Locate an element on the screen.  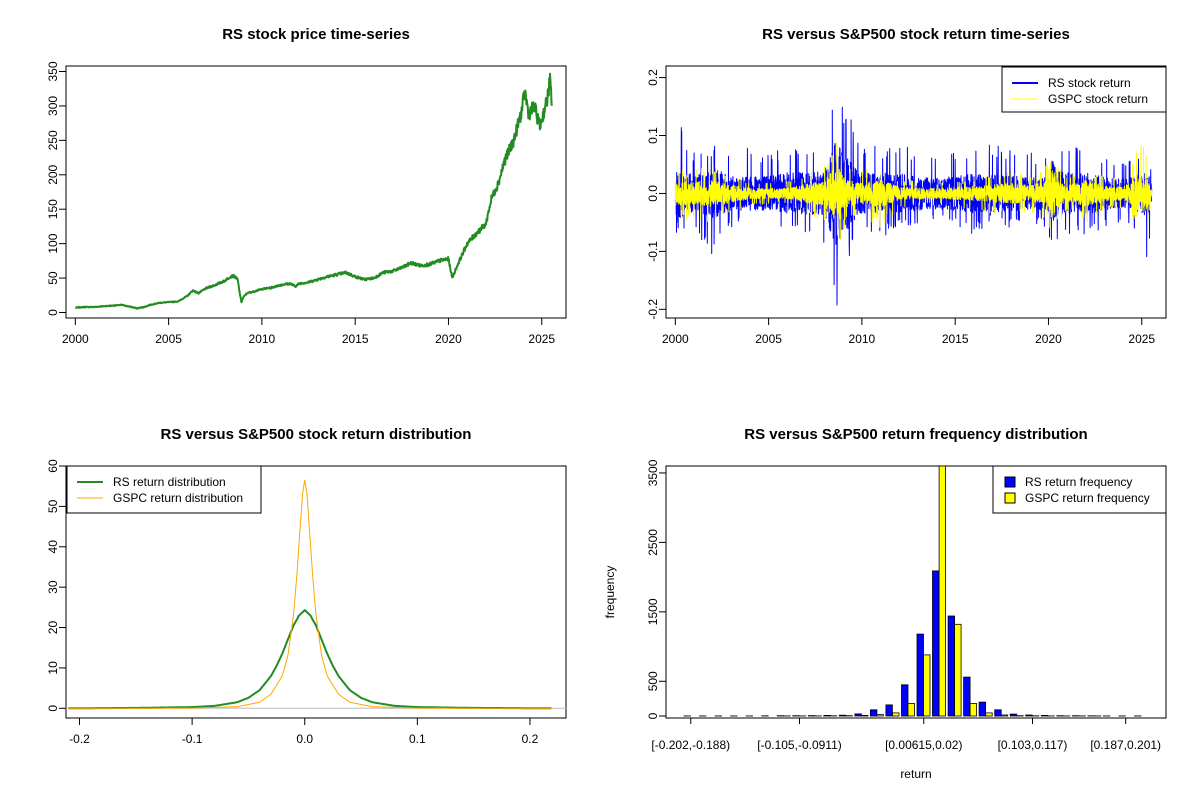
x-tick-label: [0.187,0.201) is located at coordinates (1125, 745).